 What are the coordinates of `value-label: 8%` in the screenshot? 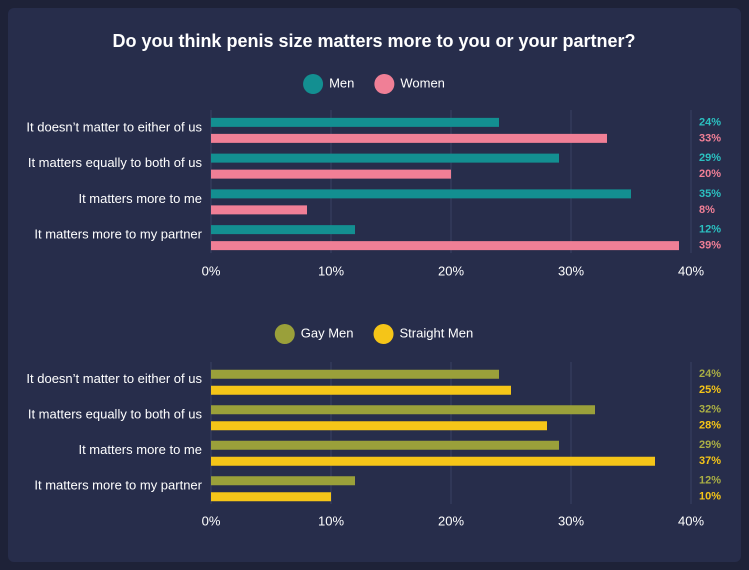 It's located at (707, 210).